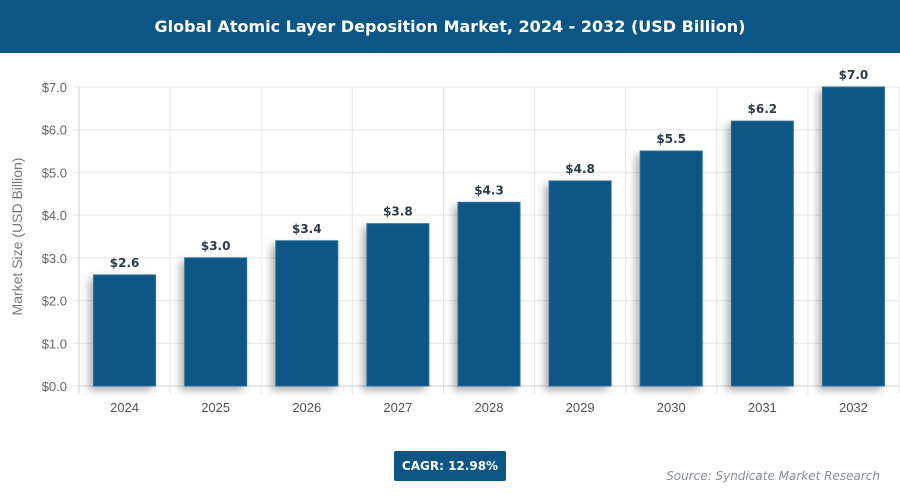  Describe the element at coordinates (307, 229) in the screenshot. I see `data-label: $3.4` at that location.